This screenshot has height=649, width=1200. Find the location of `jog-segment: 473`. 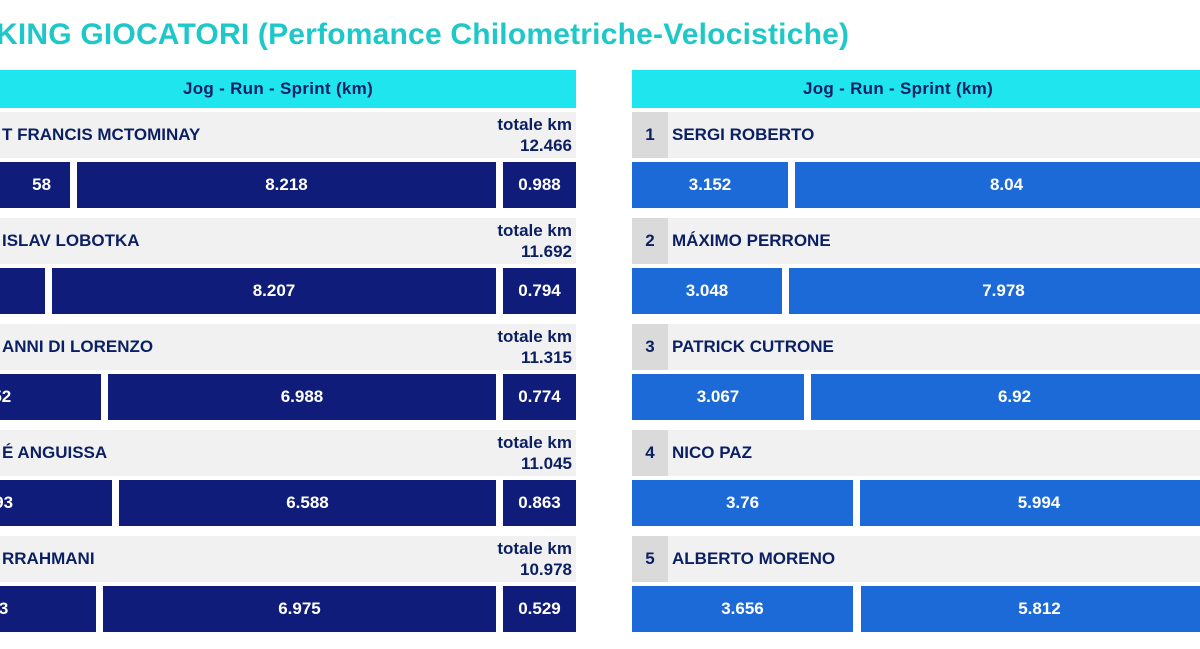

jog-segment: 473 is located at coordinates (48, 609).